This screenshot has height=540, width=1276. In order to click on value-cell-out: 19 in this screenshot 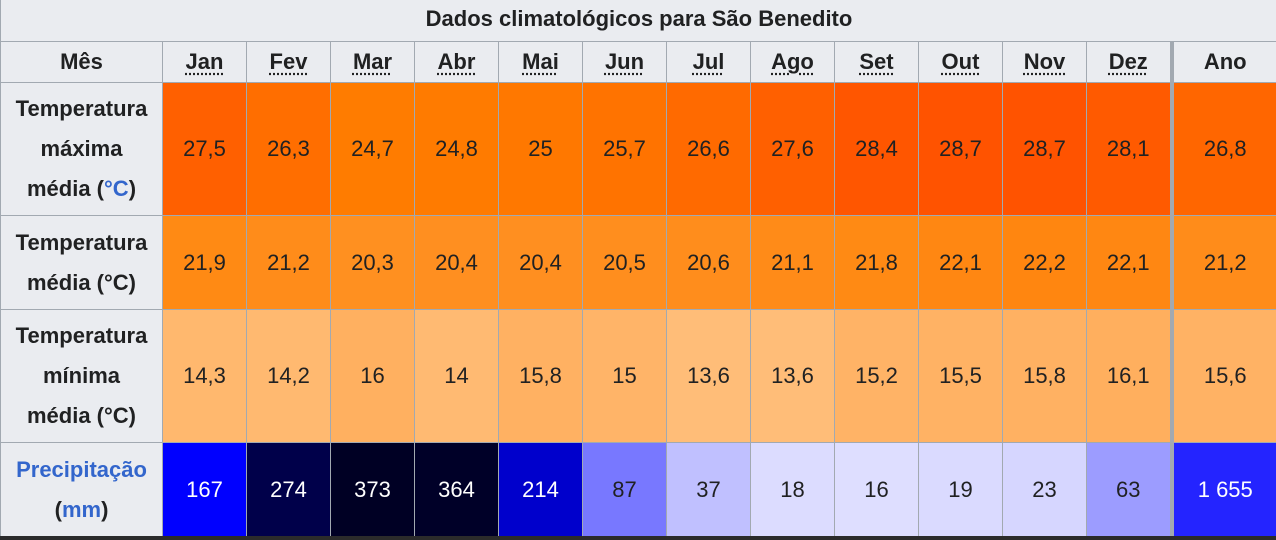, I will do `click(960, 489)`.